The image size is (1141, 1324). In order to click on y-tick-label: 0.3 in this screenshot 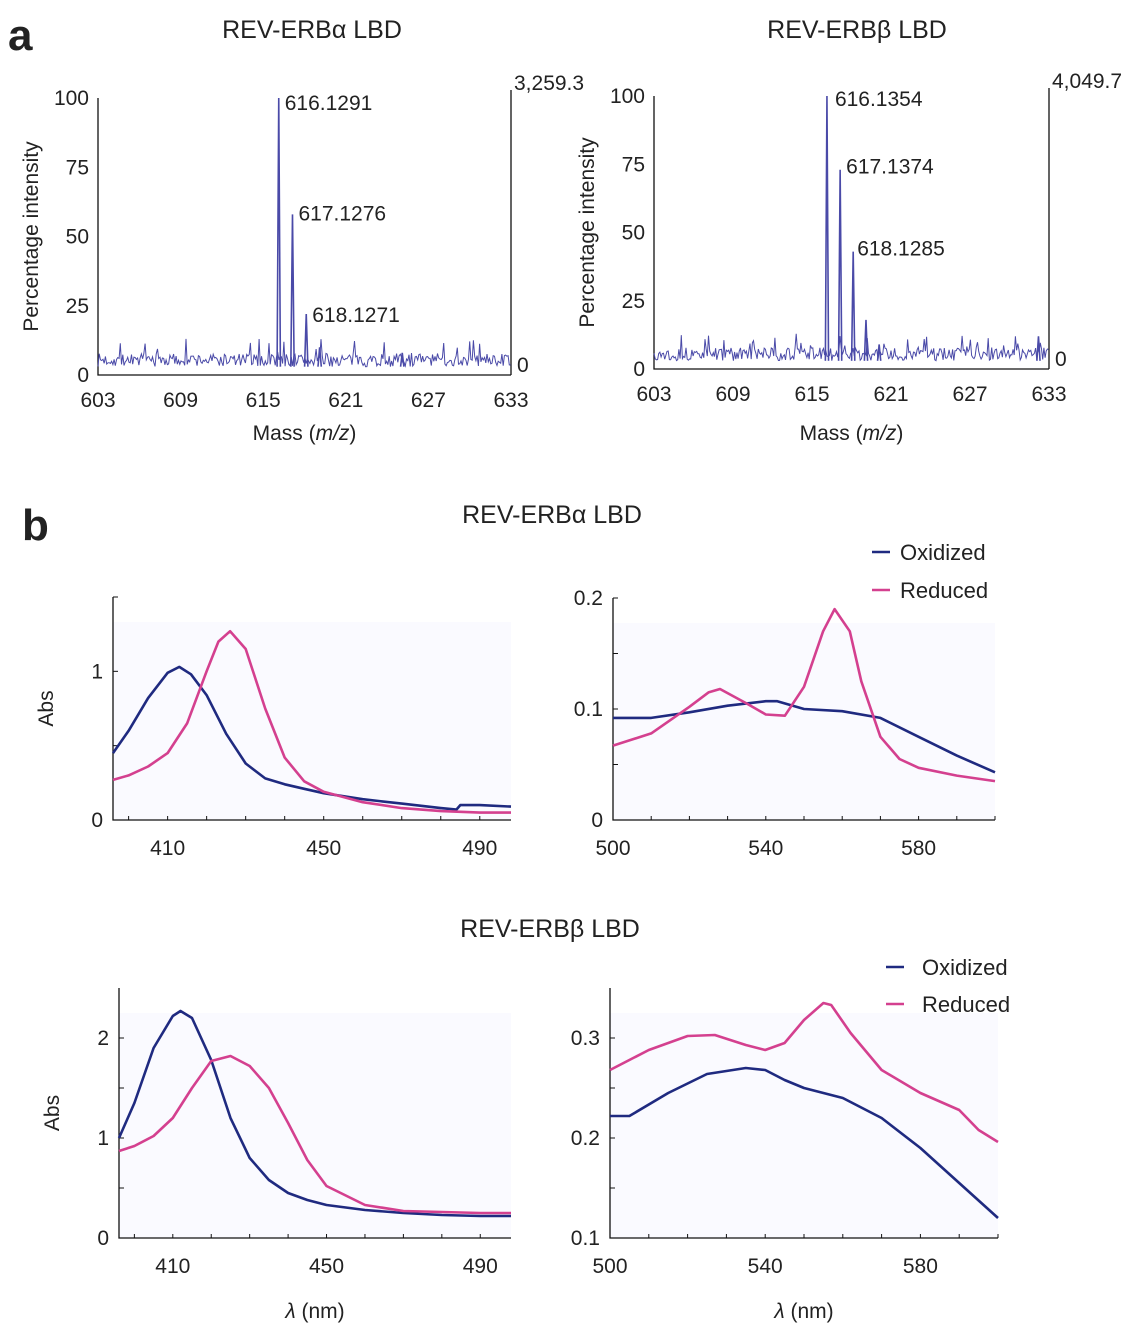, I will do `click(585, 1038)`.